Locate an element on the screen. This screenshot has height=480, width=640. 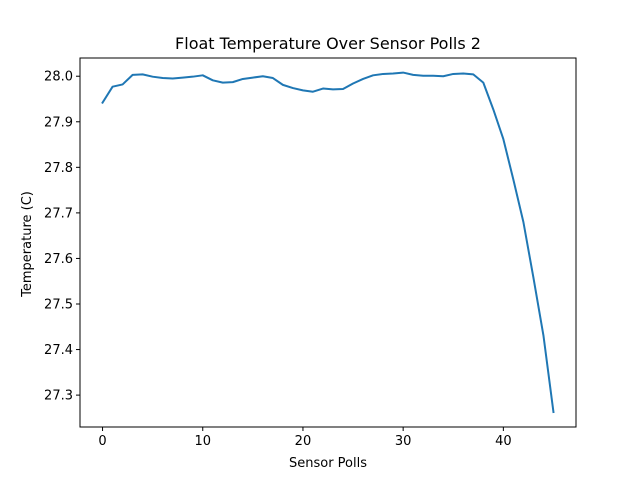
y-tick-label: 27.7 is located at coordinates (58, 213).